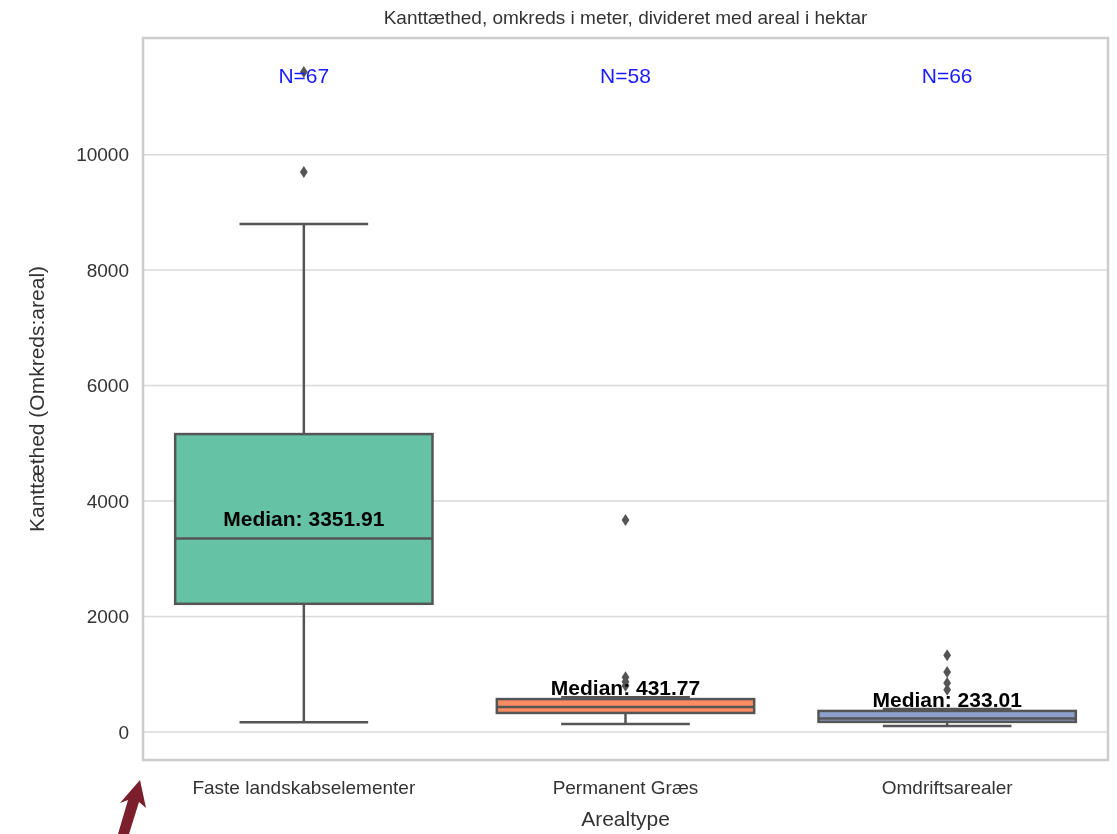 The width and height of the screenshot is (1117, 834). What do you see at coordinates (36, 399) in the screenshot?
I see `y-axis-title: Kanttæthed (Omkreds:areal)` at bounding box center [36, 399].